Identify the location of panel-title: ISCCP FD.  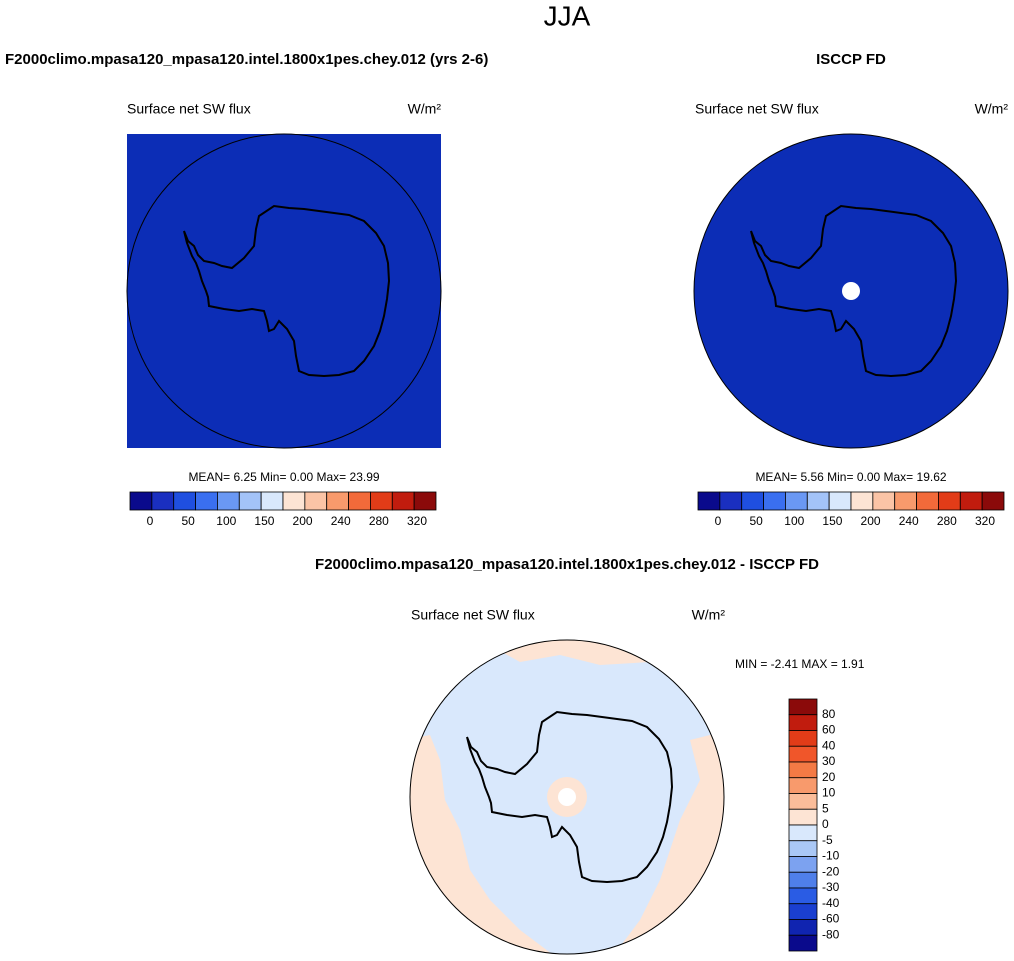
(851, 59).